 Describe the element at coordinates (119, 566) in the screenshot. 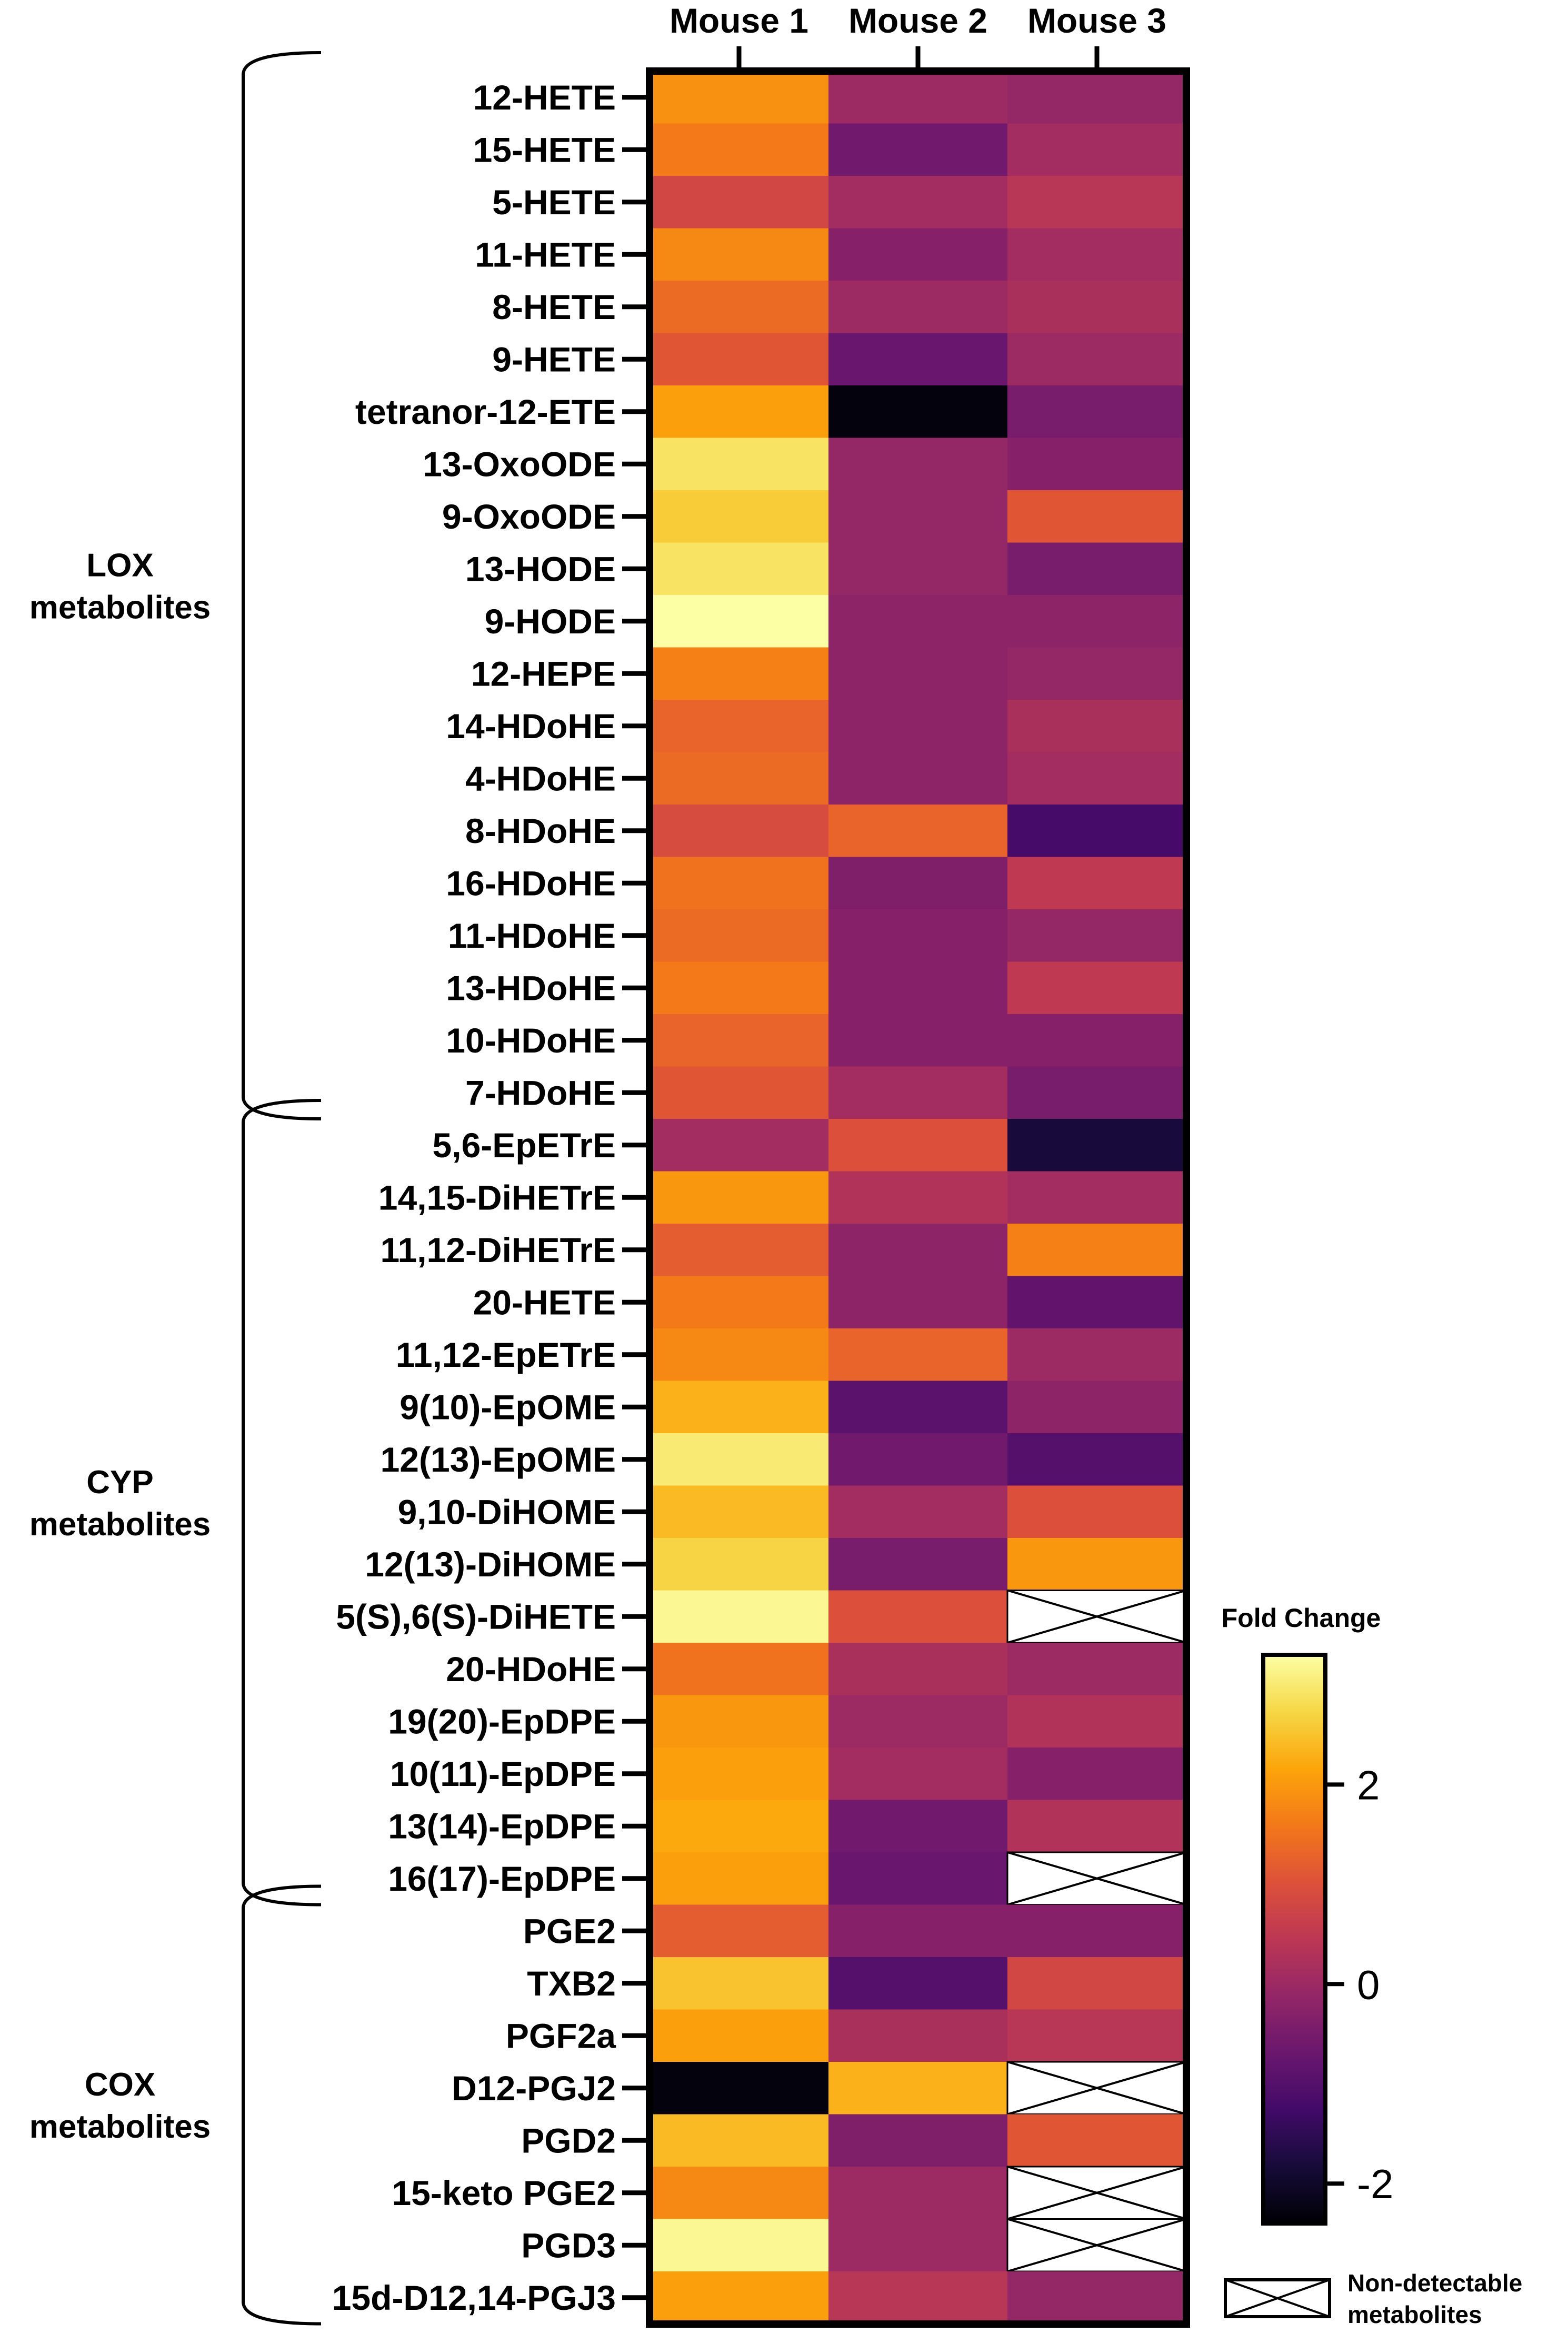

I see `group-label-line1: LOX` at that location.